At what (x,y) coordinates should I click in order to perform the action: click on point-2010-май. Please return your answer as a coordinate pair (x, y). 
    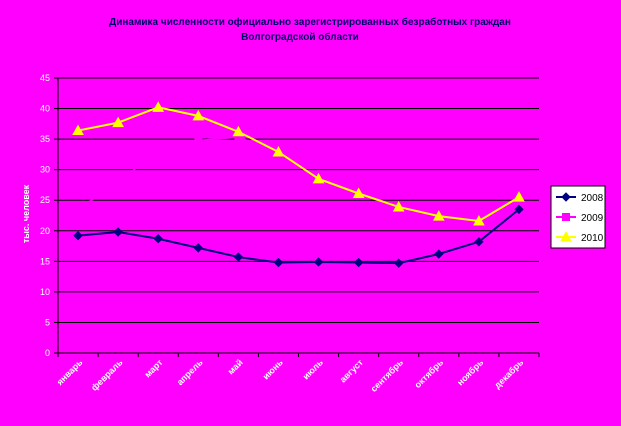
    Looking at the image, I should click on (238, 131).